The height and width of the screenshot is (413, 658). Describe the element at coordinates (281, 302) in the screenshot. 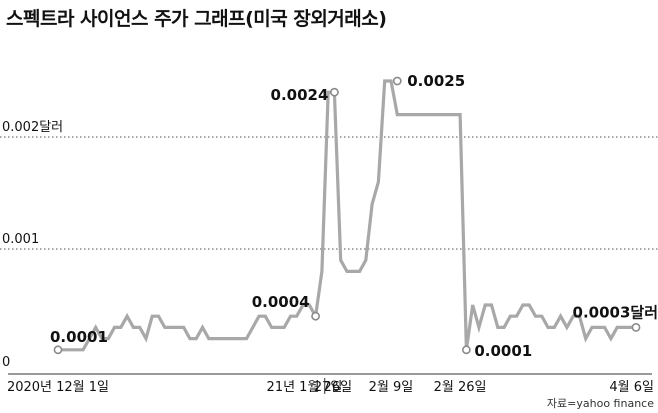

I see `data-label: 0.0004` at that location.